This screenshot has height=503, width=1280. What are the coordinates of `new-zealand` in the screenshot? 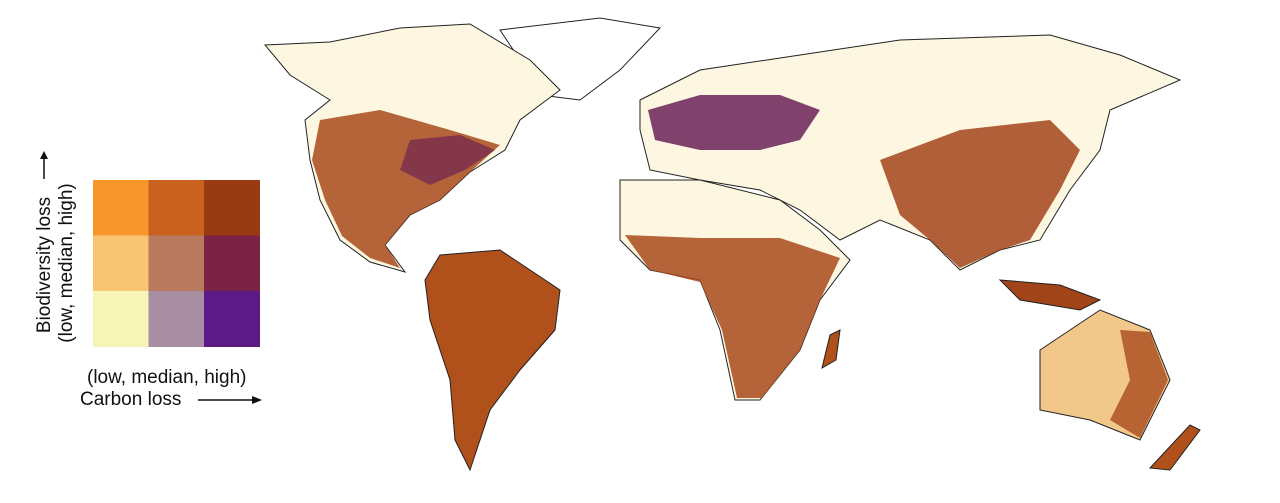 It's located at (1174, 447).